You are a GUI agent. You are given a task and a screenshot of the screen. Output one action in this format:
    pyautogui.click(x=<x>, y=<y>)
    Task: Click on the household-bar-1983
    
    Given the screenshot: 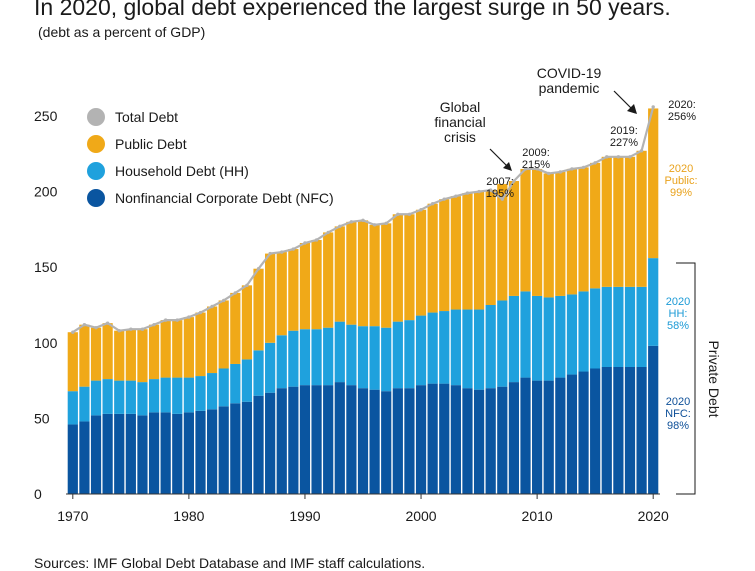 What is the action you would take?
    pyautogui.click(x=223, y=387)
    